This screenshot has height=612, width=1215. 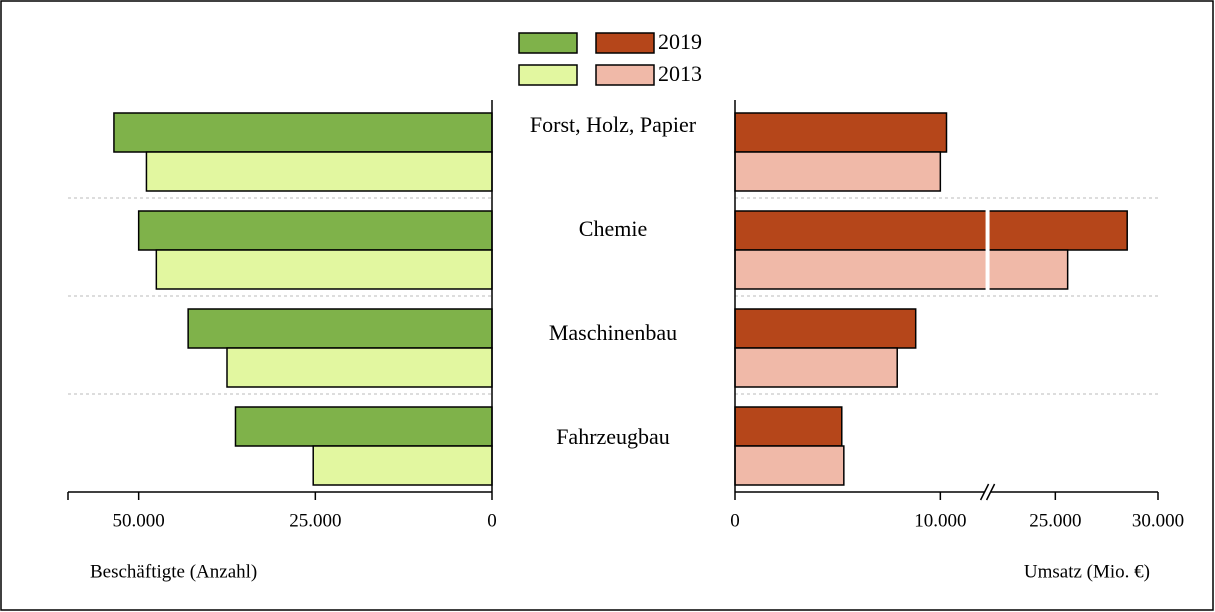 What do you see at coordinates (139, 520) in the screenshot?
I see `x-tick-label: 50.000` at bounding box center [139, 520].